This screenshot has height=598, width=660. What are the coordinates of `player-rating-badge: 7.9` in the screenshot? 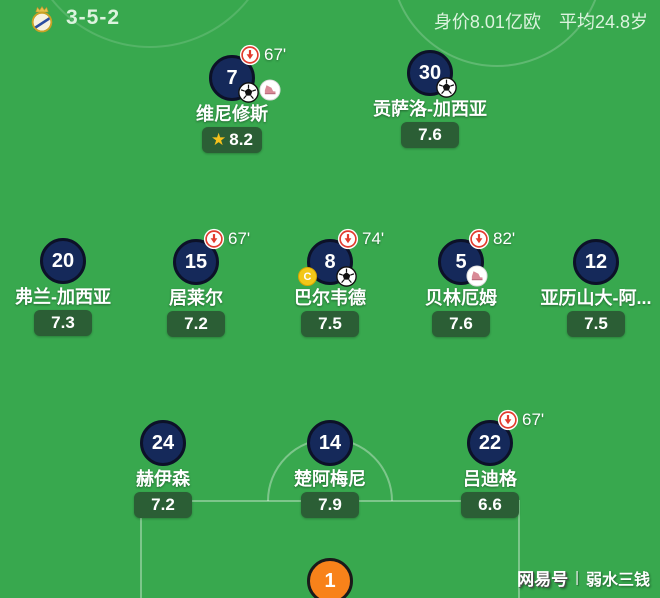 It's located at (330, 505).